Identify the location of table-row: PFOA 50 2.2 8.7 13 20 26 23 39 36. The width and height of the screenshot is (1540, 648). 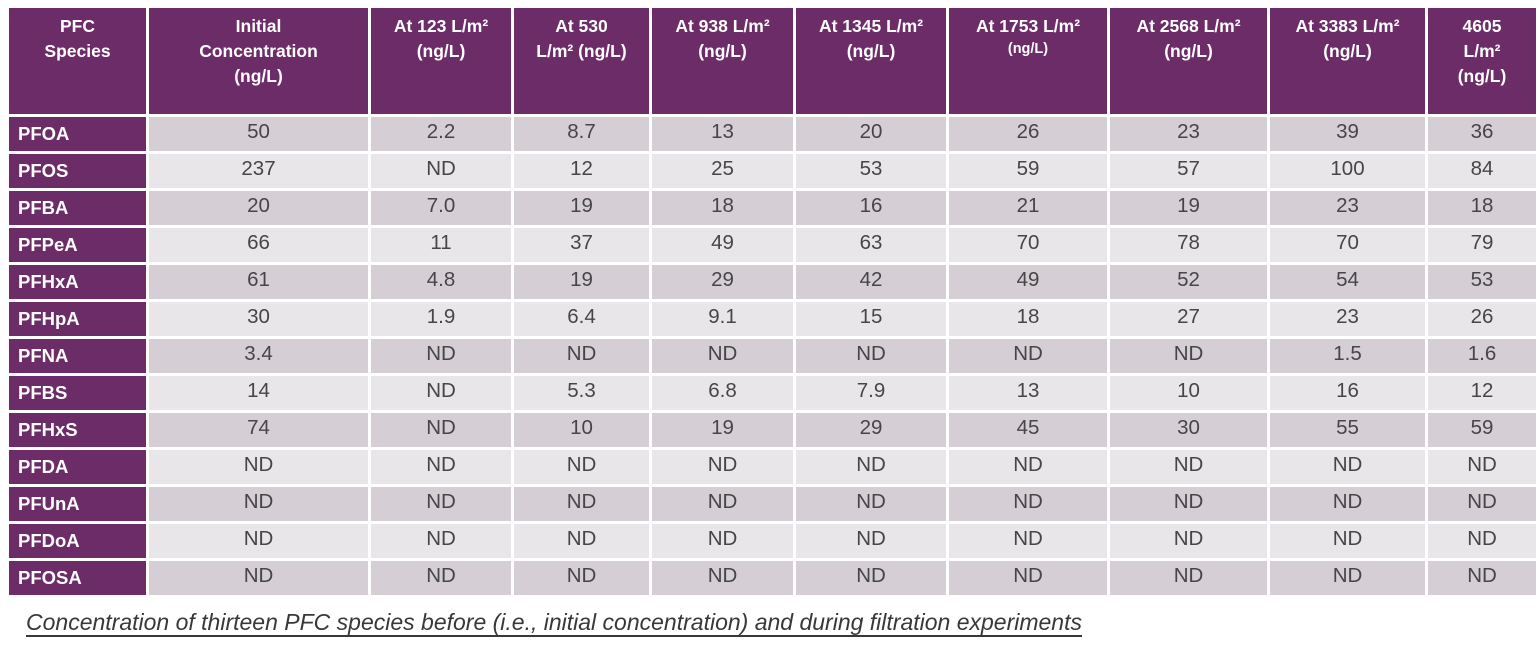
(772, 134).